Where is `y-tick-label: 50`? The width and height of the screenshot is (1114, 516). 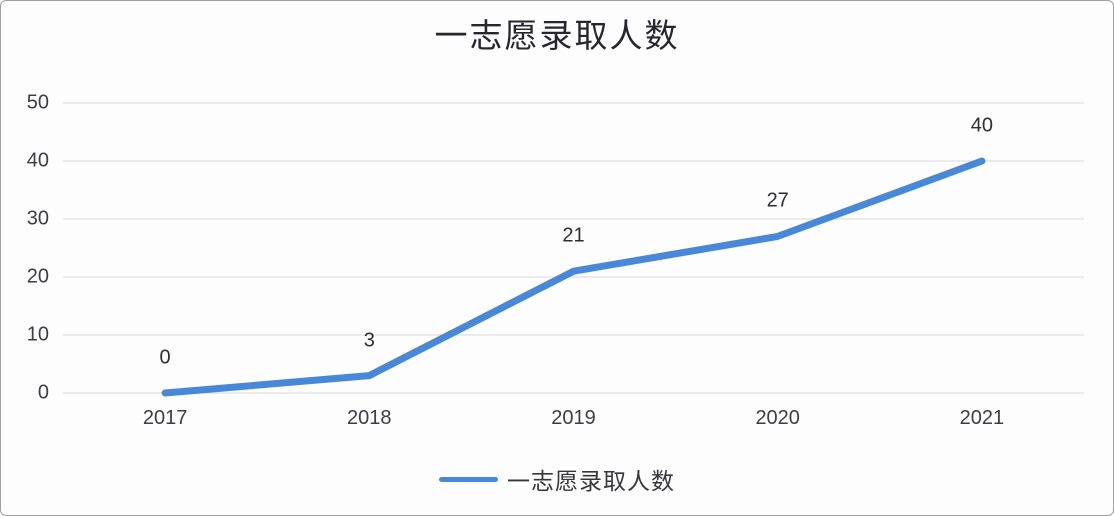
y-tick-label: 50 is located at coordinates (37, 102).